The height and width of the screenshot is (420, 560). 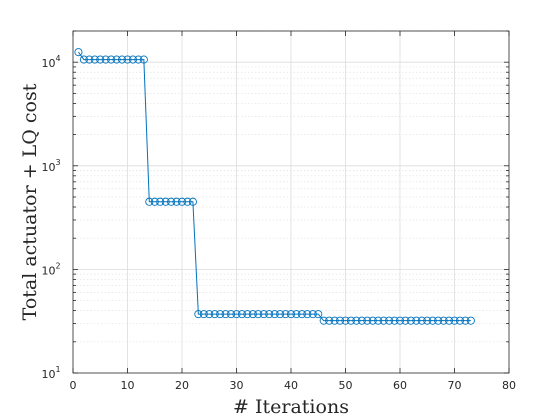 What do you see at coordinates (50, 62) in the screenshot?
I see `y-tick-label: 10⁴` at bounding box center [50, 62].